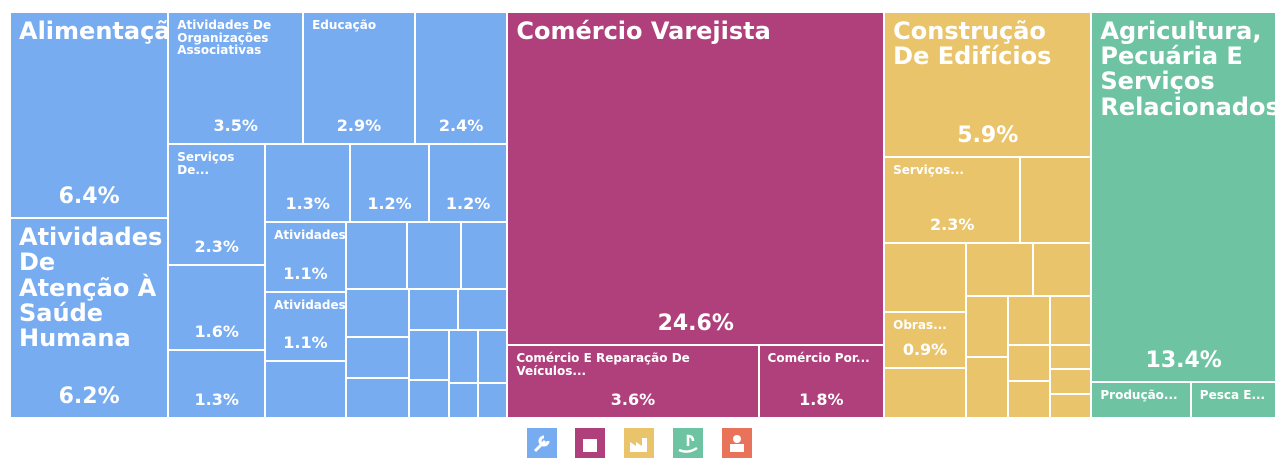 This screenshot has height=462, width=1276. I want to click on treemap-cell: Serviços... 2.3%, so click(952, 200).